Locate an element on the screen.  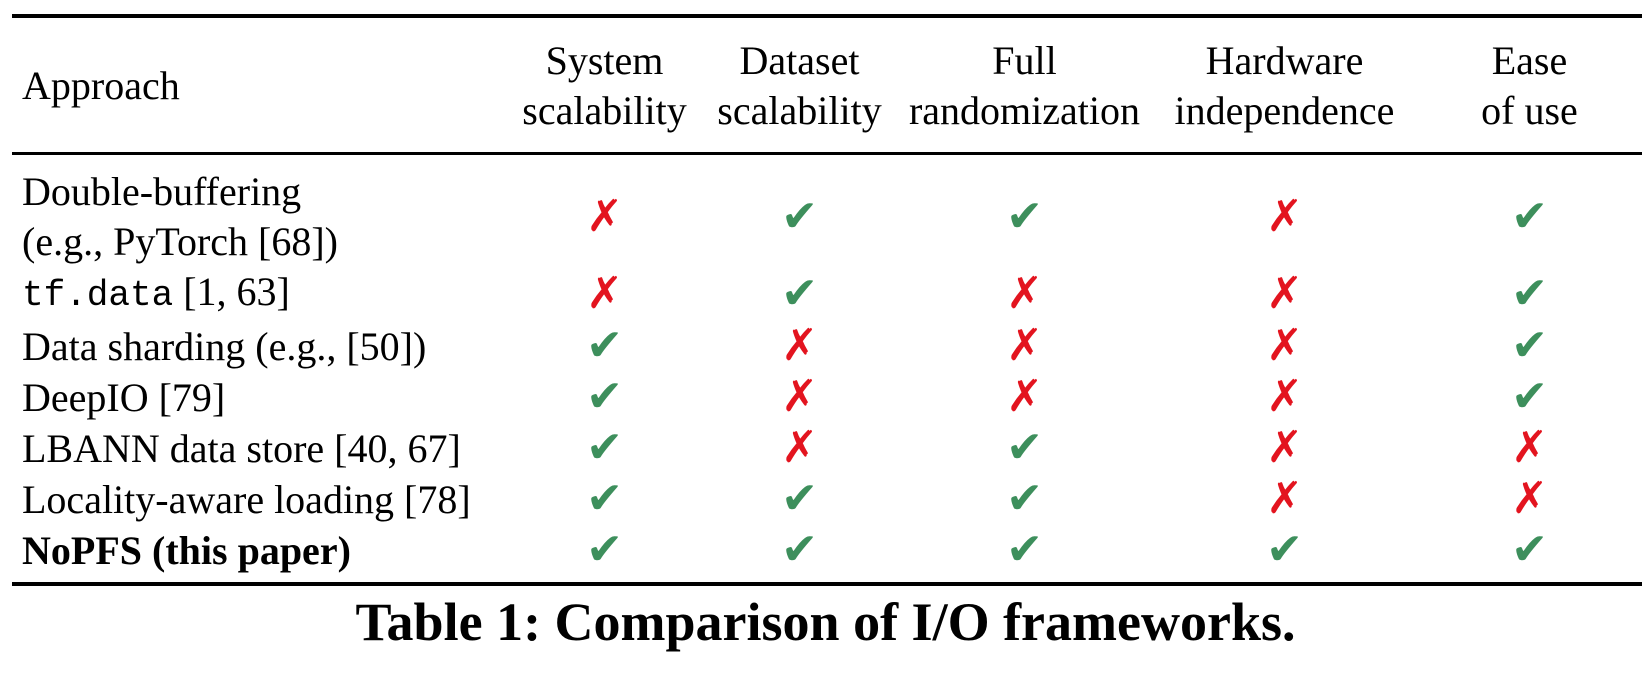
approach-name-citation: [1, 63] is located at coordinates (231, 291).